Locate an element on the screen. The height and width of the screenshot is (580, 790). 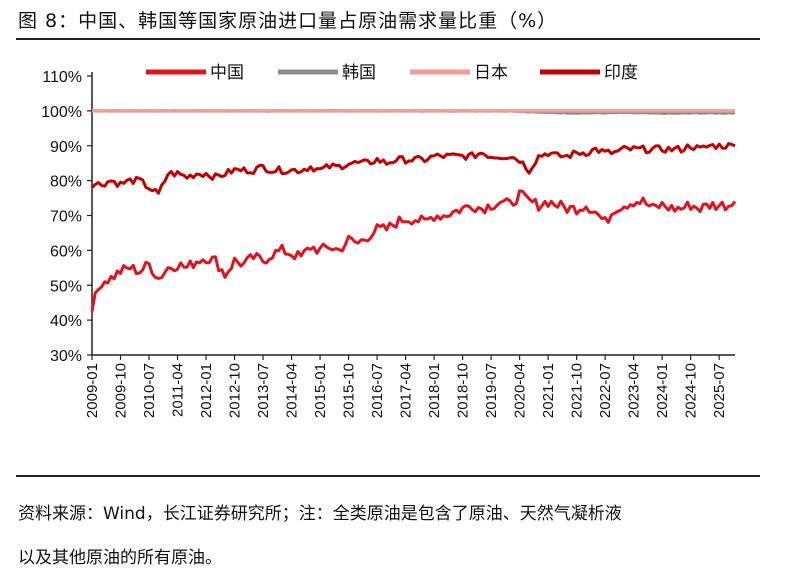
figure-title: 图 8：中国、韩国等国家原油进口量占原油需求量比重（%） is located at coordinates (288, 21).